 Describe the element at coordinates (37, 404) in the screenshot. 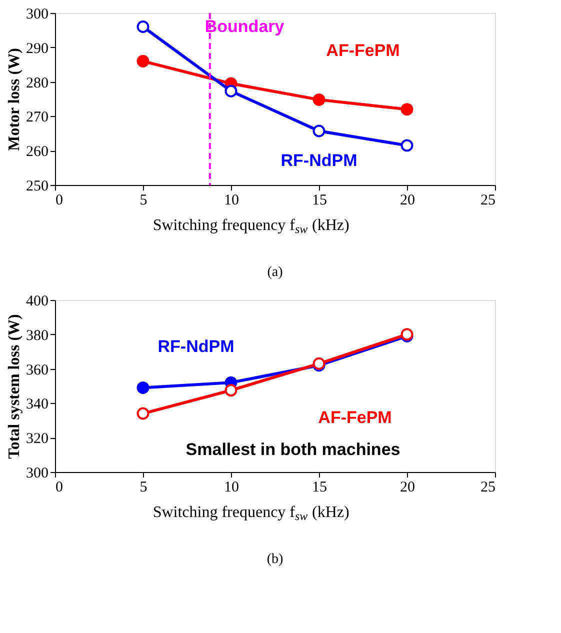

I see `y-tick-label: 340` at that location.